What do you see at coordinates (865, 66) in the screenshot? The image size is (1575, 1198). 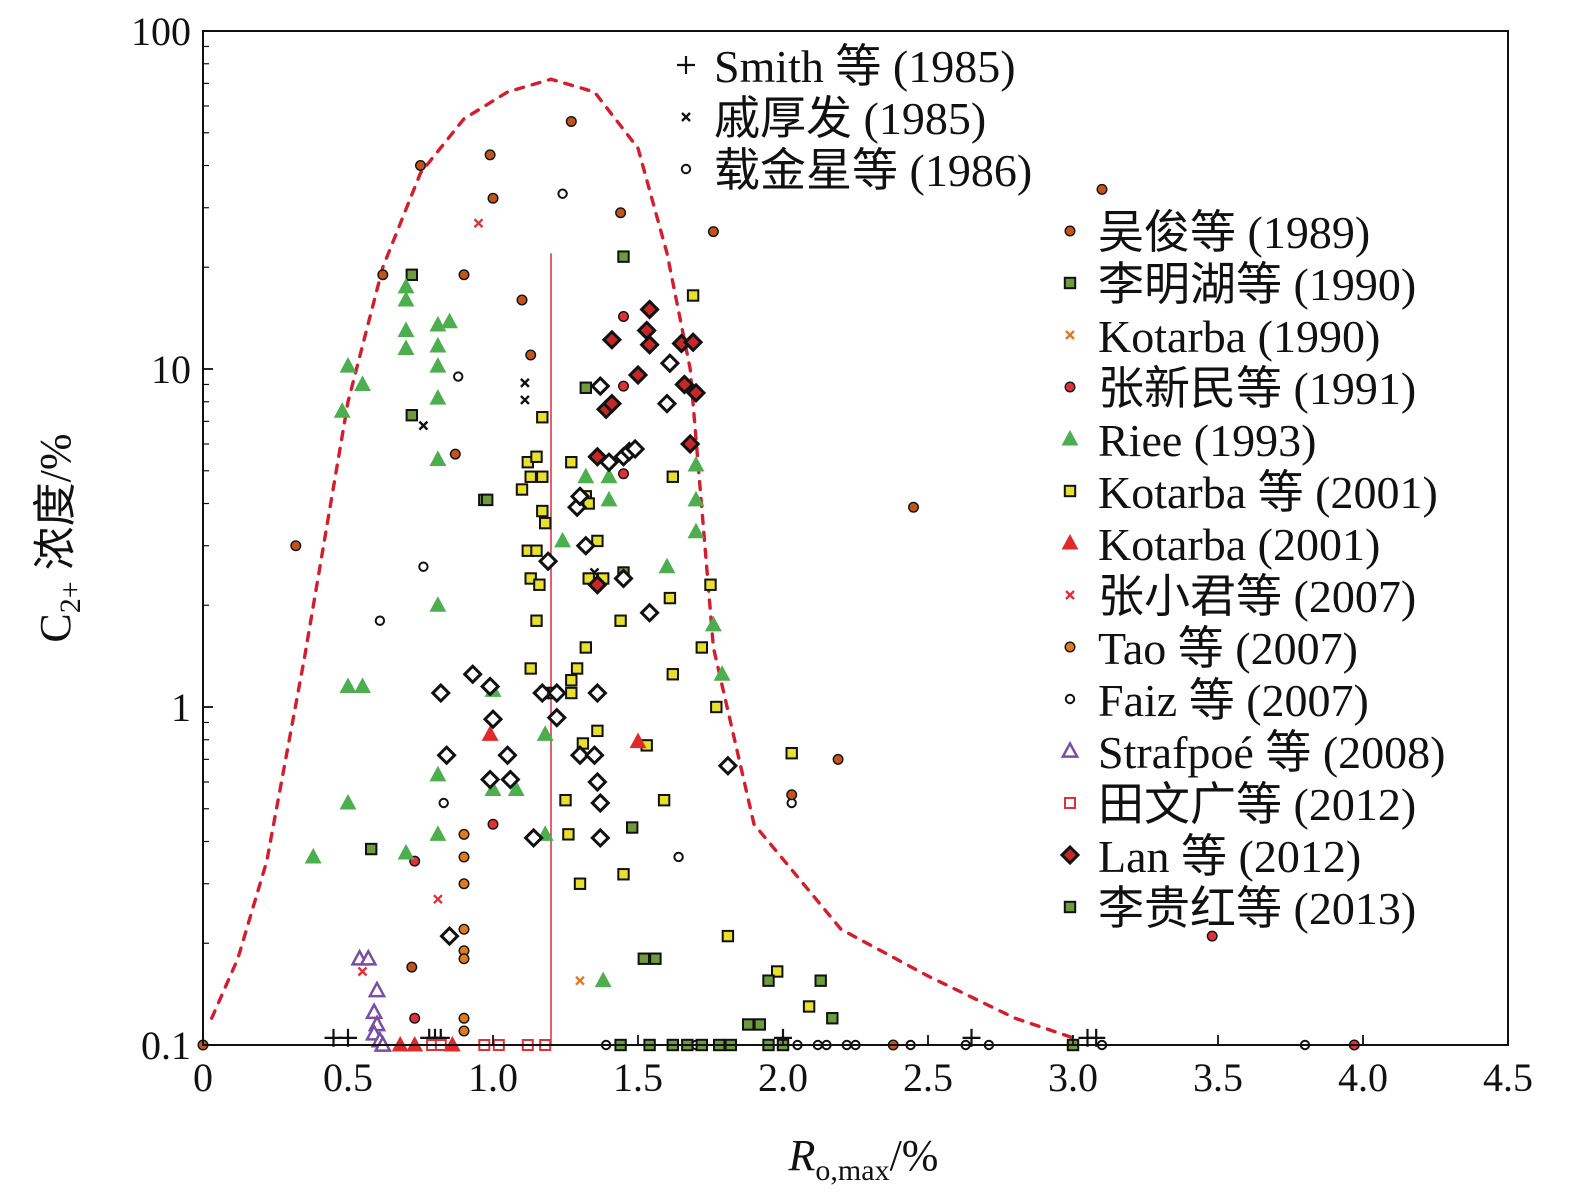 I see `legend-label-0: Smith 等 (1985)` at bounding box center [865, 66].